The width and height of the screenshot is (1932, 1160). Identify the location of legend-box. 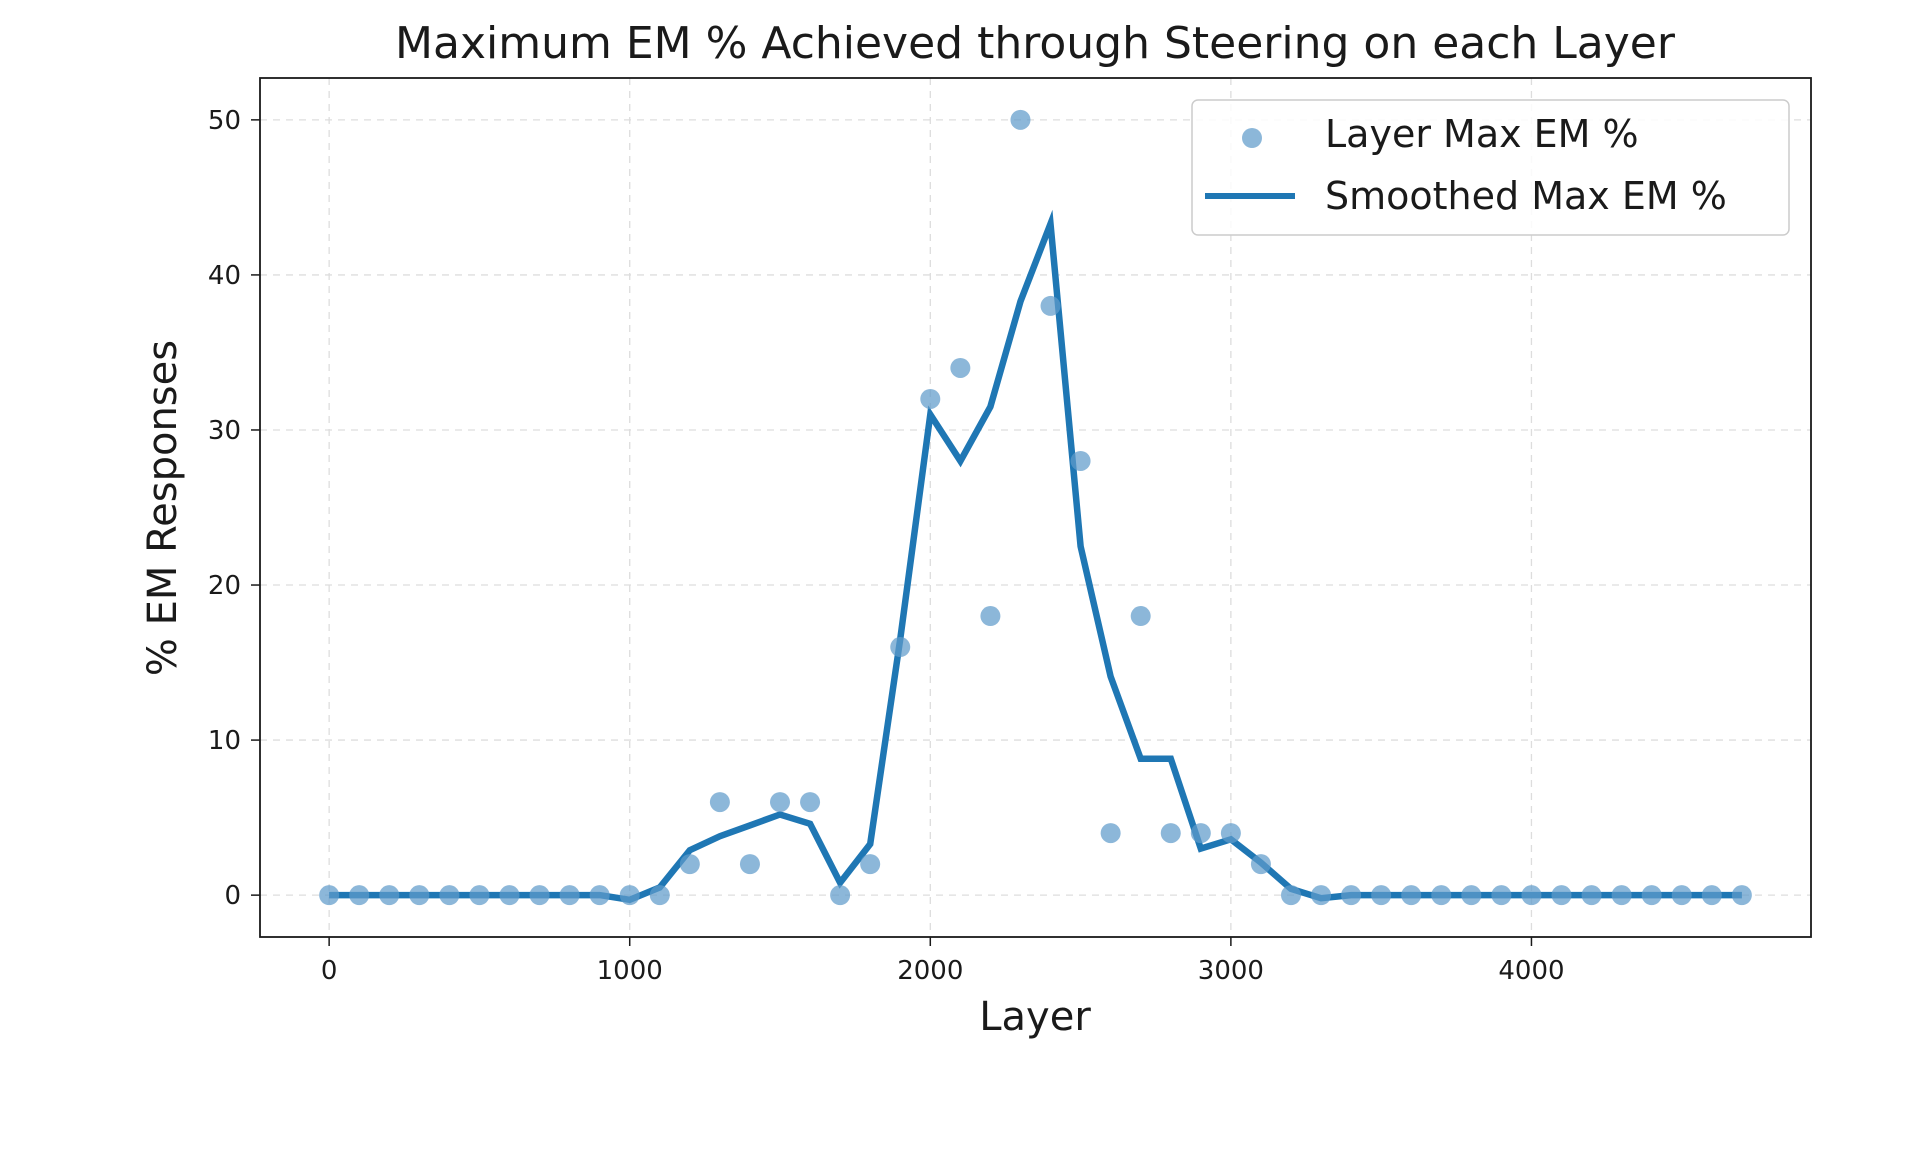
(1490, 167).